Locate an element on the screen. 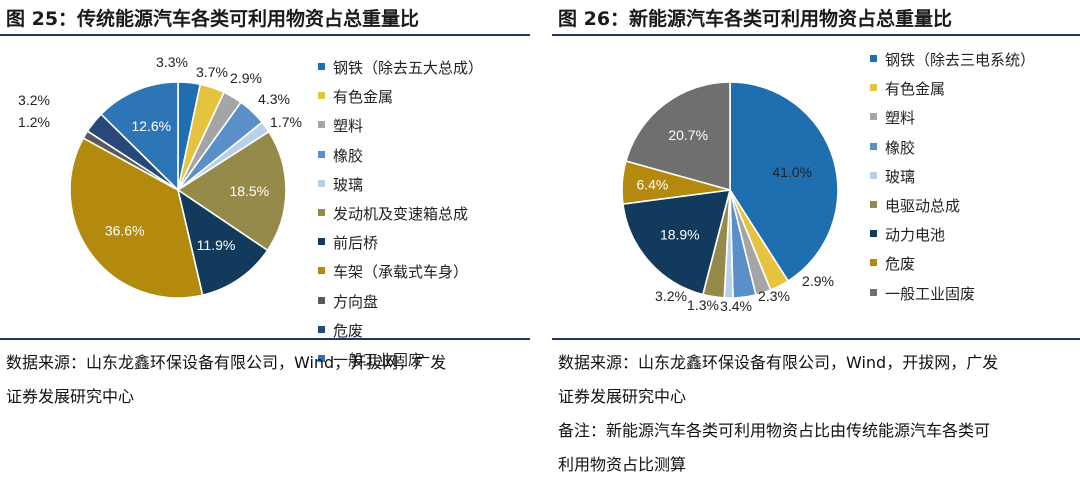 The width and height of the screenshot is (1080, 482). legend-label: 车架（承载式车身） is located at coordinates (401, 272).